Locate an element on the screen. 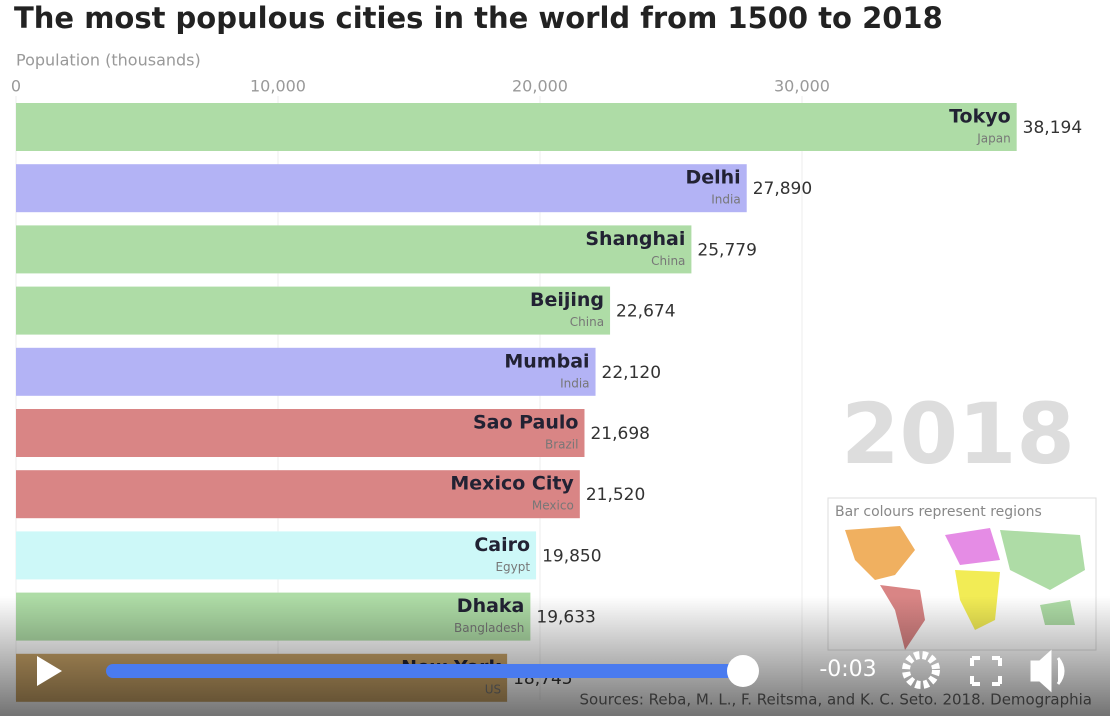  volume-button is located at coordinates (1047, 671).